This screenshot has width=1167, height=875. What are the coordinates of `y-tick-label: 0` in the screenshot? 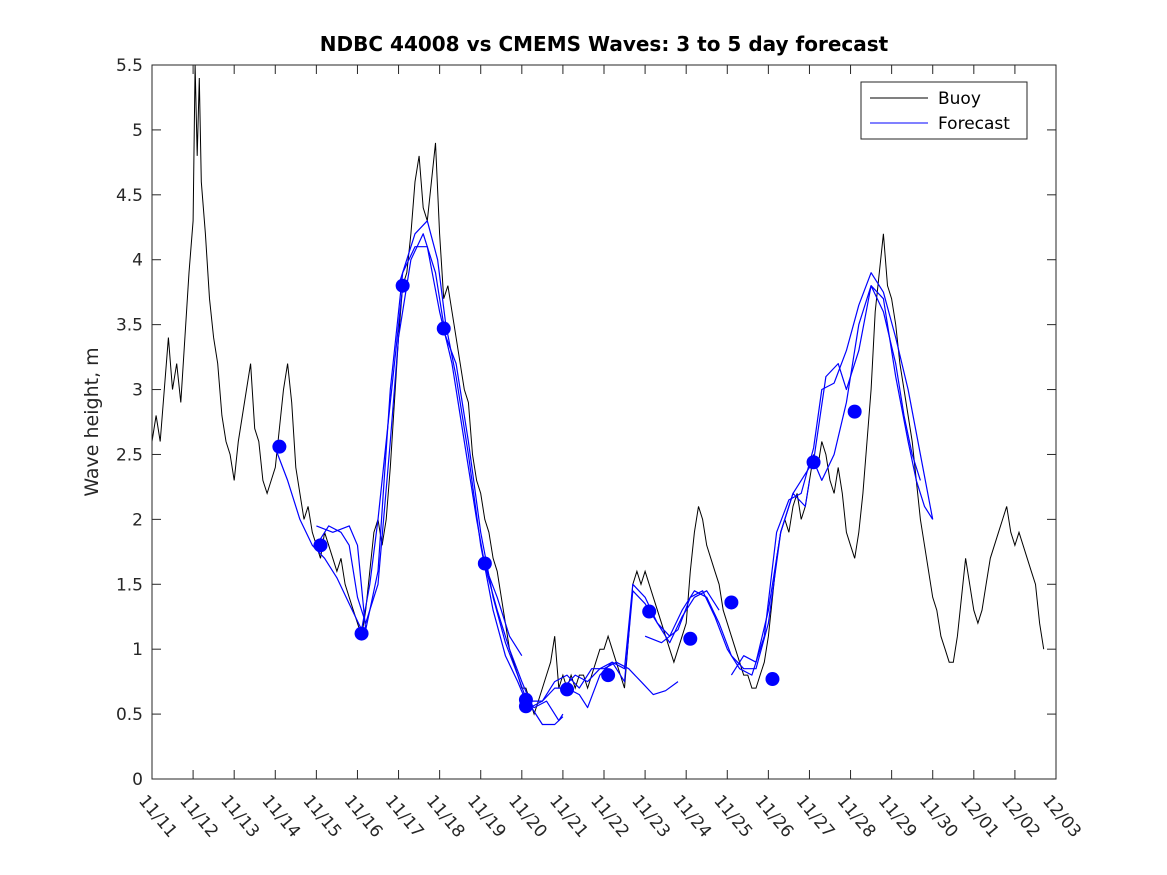 It's located at (137, 780).